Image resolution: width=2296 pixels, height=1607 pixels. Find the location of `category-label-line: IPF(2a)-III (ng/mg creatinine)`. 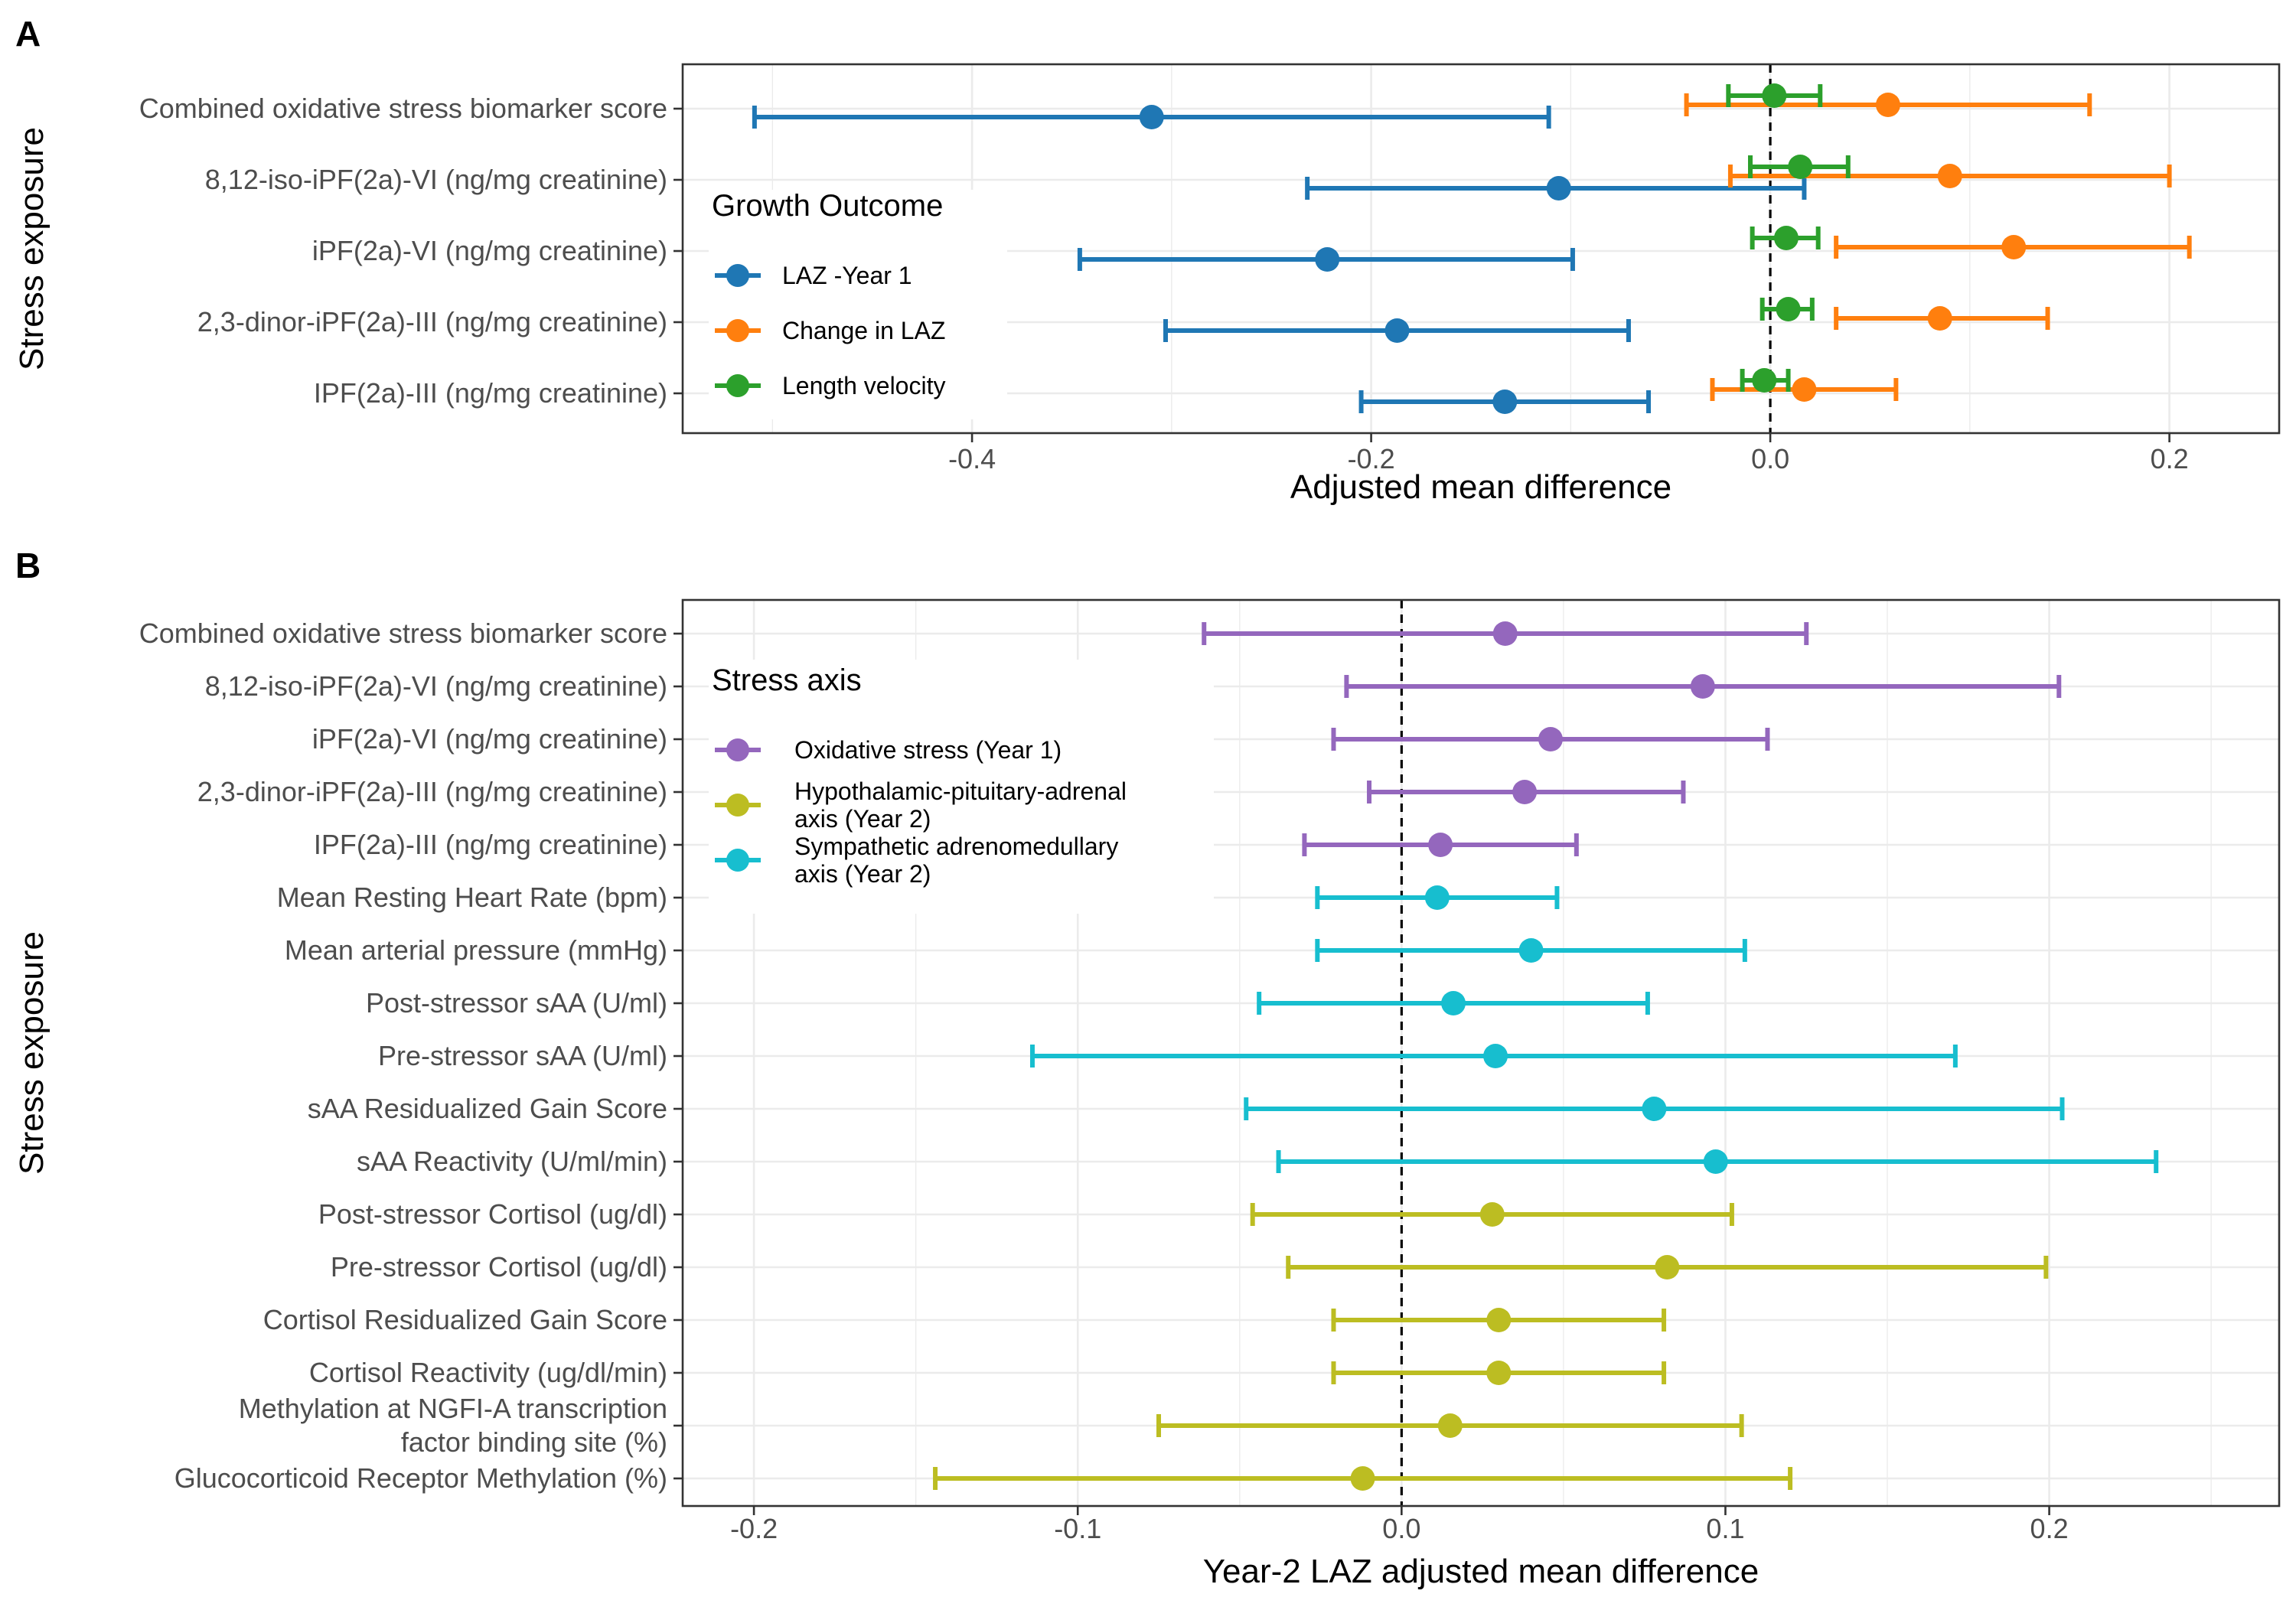

category-label-line: IPF(2a)-III (ng/mg creatinine) is located at coordinates (490, 844).